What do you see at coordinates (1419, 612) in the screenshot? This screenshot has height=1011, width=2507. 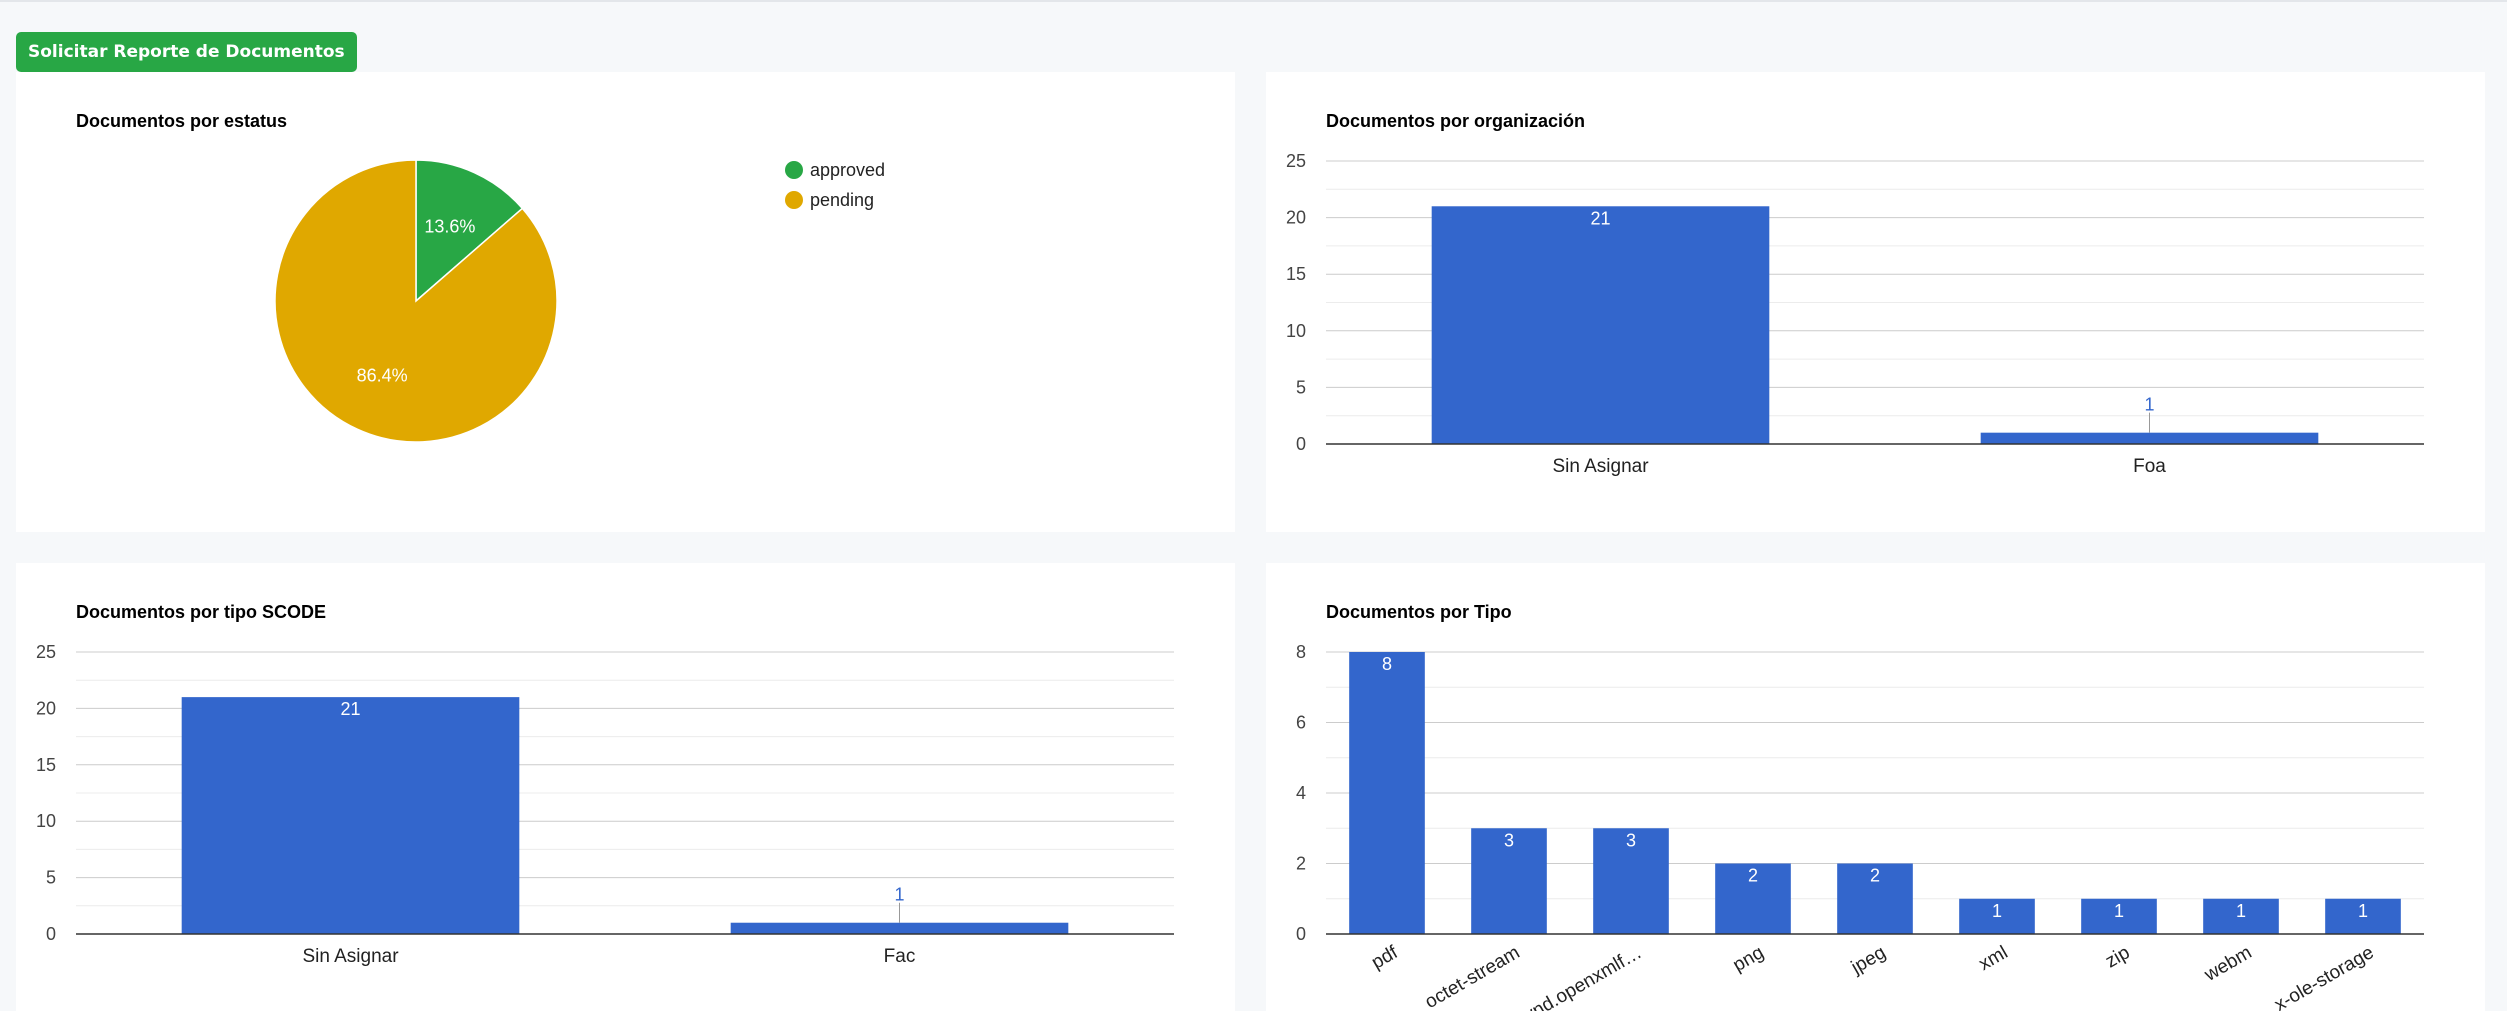 I see `chart-title: Documentos por Tipo` at bounding box center [1419, 612].